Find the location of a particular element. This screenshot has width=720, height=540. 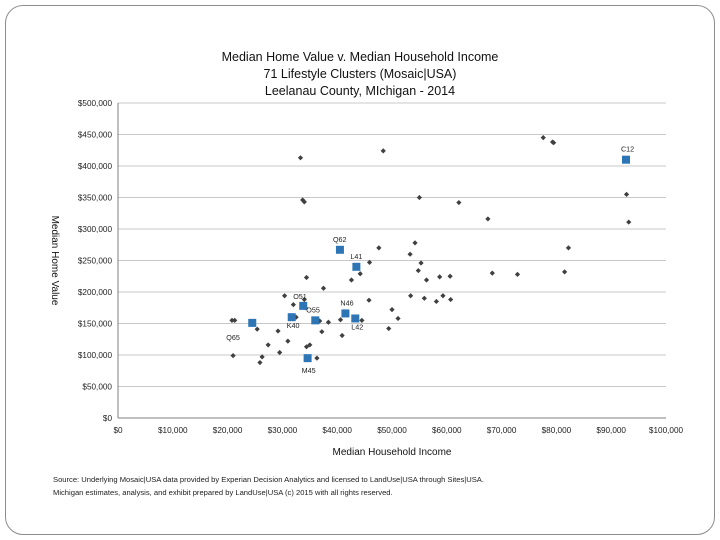

y-tick-label: $0 is located at coordinates (108, 418).